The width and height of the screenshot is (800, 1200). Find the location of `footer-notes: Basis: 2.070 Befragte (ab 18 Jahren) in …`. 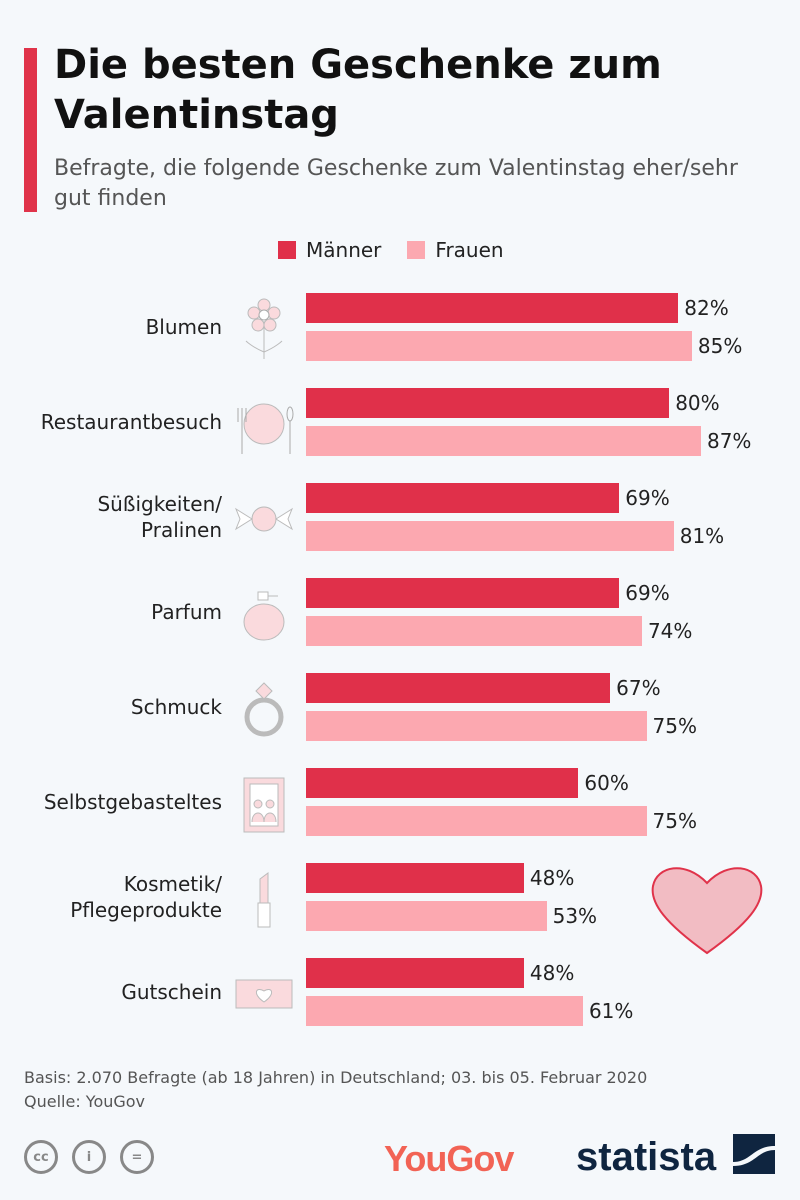

footer-notes: Basis: 2.070 Befragte (ab 18 Jahren) in … is located at coordinates (335, 1090).